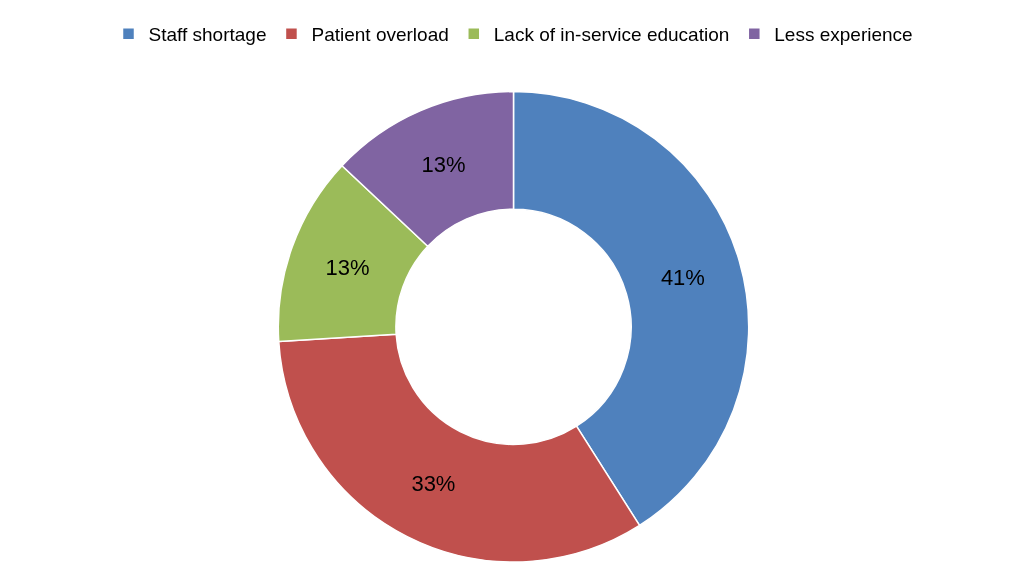  What do you see at coordinates (380, 35) in the screenshot?
I see `legend-label: Patient overload` at bounding box center [380, 35].